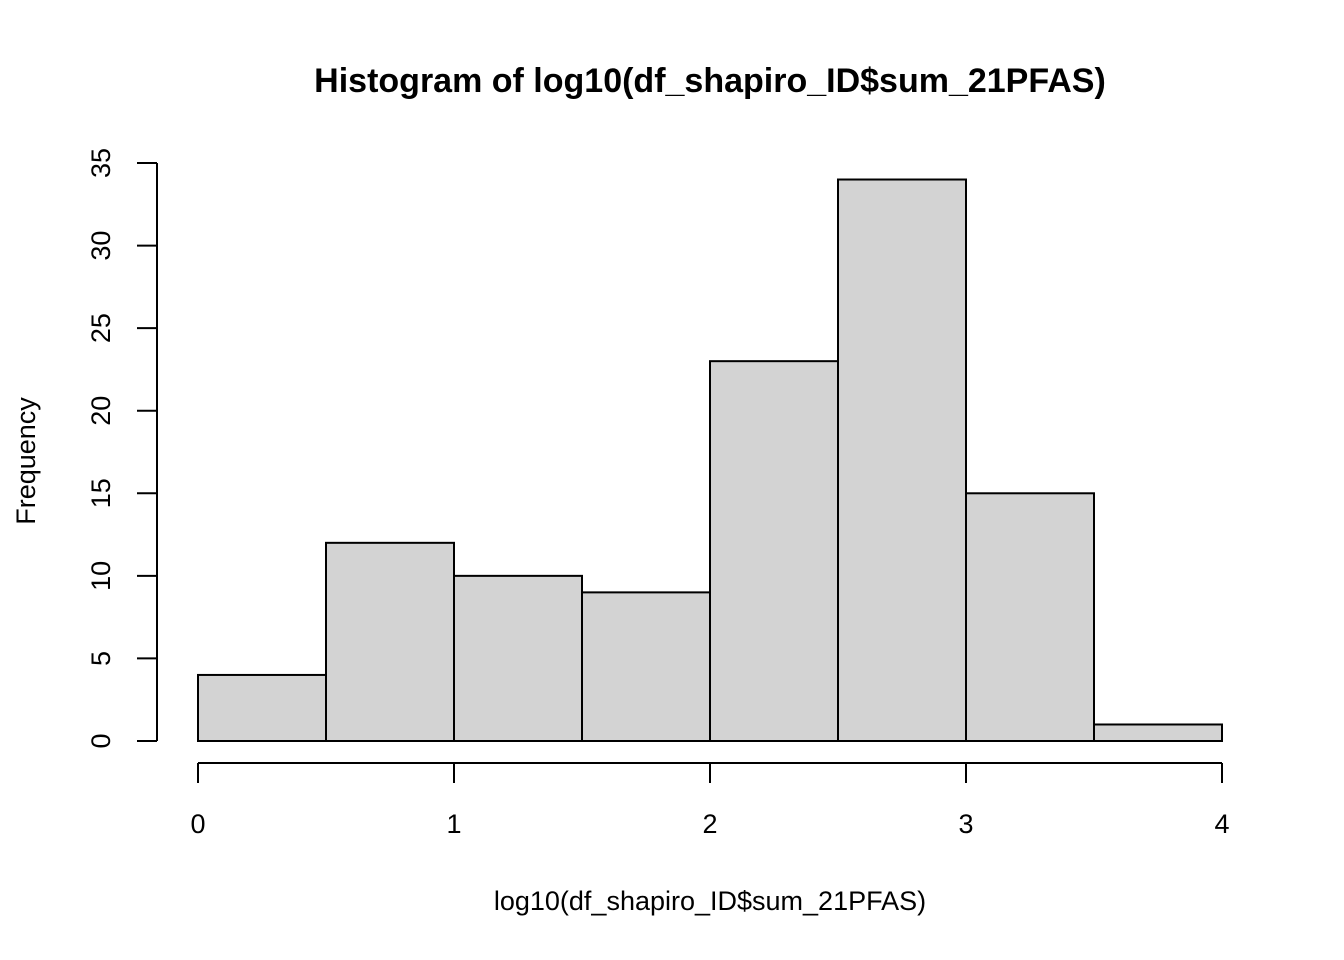 This screenshot has height=960, width=1344. What do you see at coordinates (122, 448) in the screenshot?
I see `y-axis: 0 5 10 15 20 25 30 35` at bounding box center [122, 448].